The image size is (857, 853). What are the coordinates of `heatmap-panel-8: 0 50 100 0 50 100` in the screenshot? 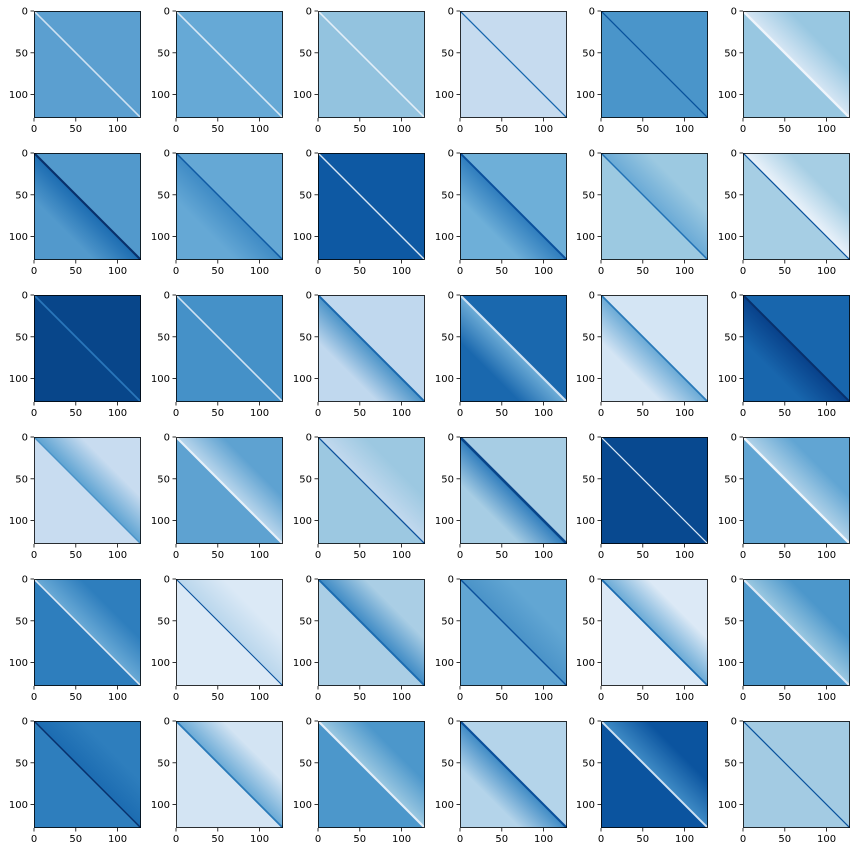 It's located at (217, 213).